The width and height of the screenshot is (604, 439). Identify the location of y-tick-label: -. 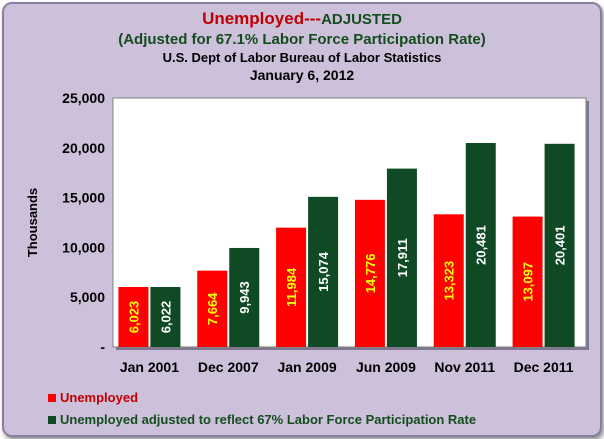
(102, 347).